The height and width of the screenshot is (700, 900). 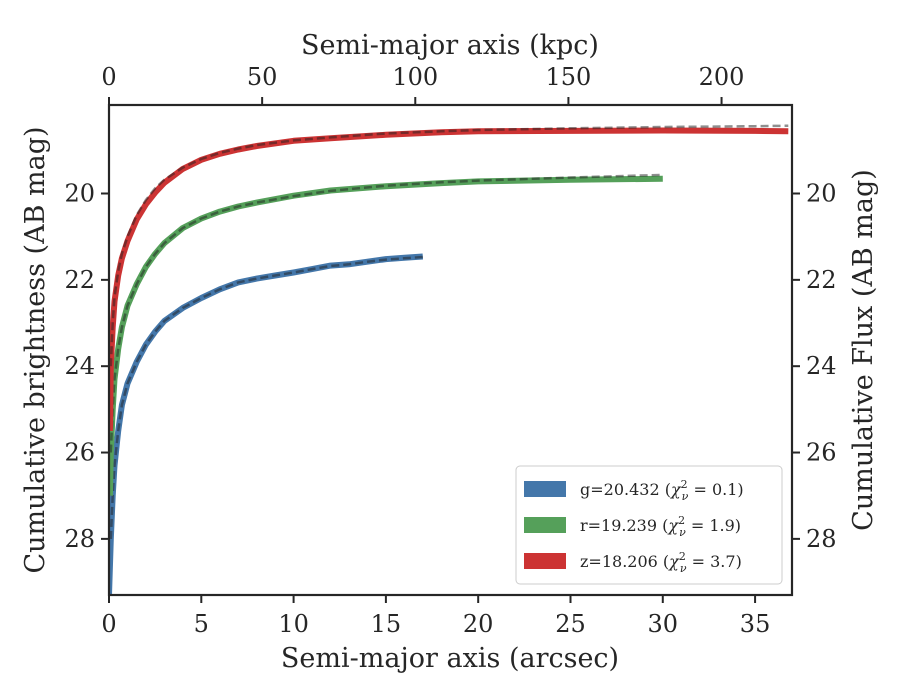 What do you see at coordinates (663, 624) in the screenshot?
I see `x-tick-label: 30` at bounding box center [663, 624].